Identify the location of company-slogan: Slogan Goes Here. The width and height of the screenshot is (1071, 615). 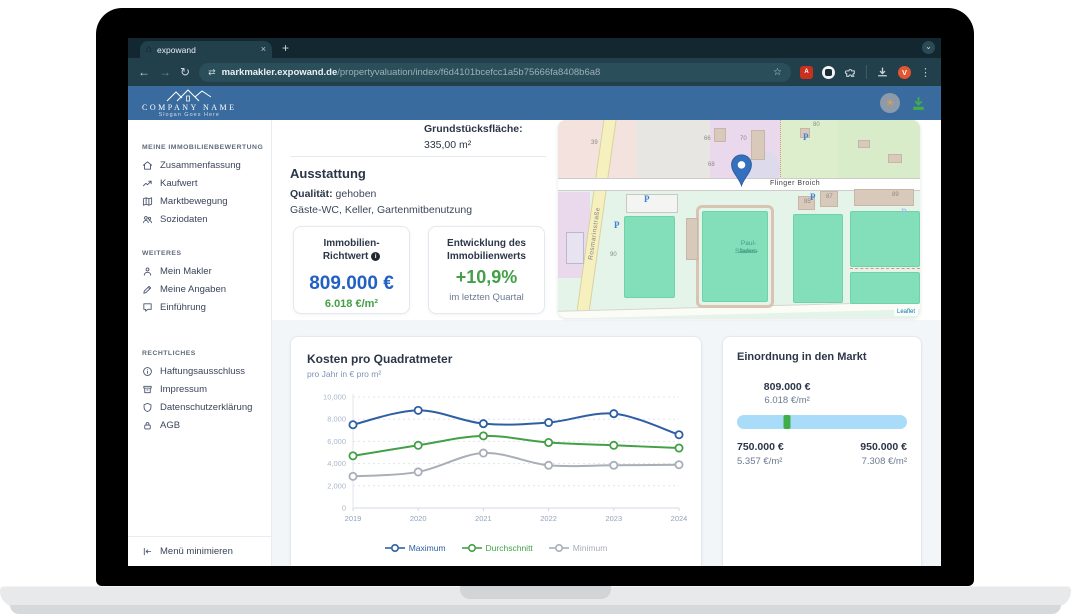
(189, 114).